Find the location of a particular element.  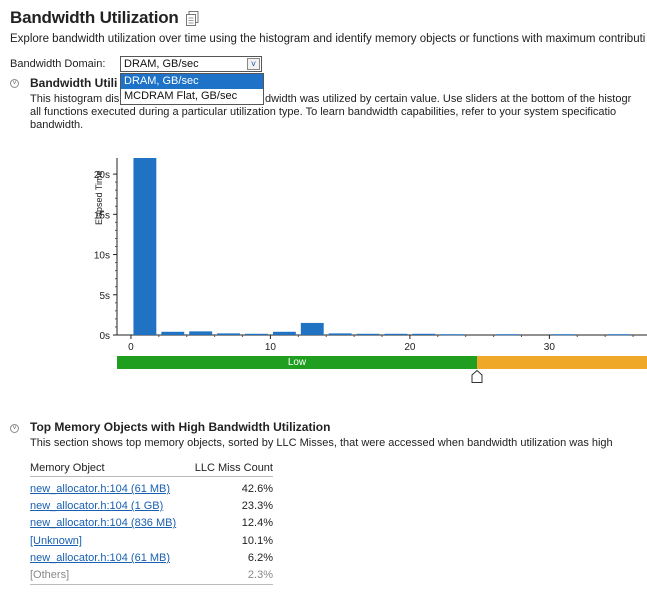

llc-miss-value: 42.6% is located at coordinates (257, 489).